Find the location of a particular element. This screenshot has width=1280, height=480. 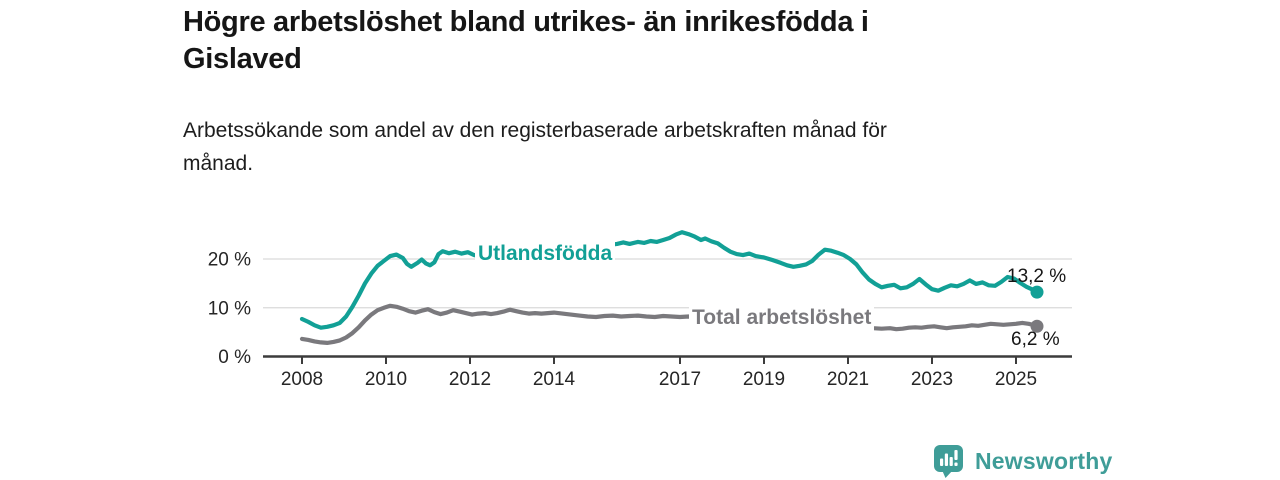

x-axis-tick-label: 2025 is located at coordinates (1016, 379).